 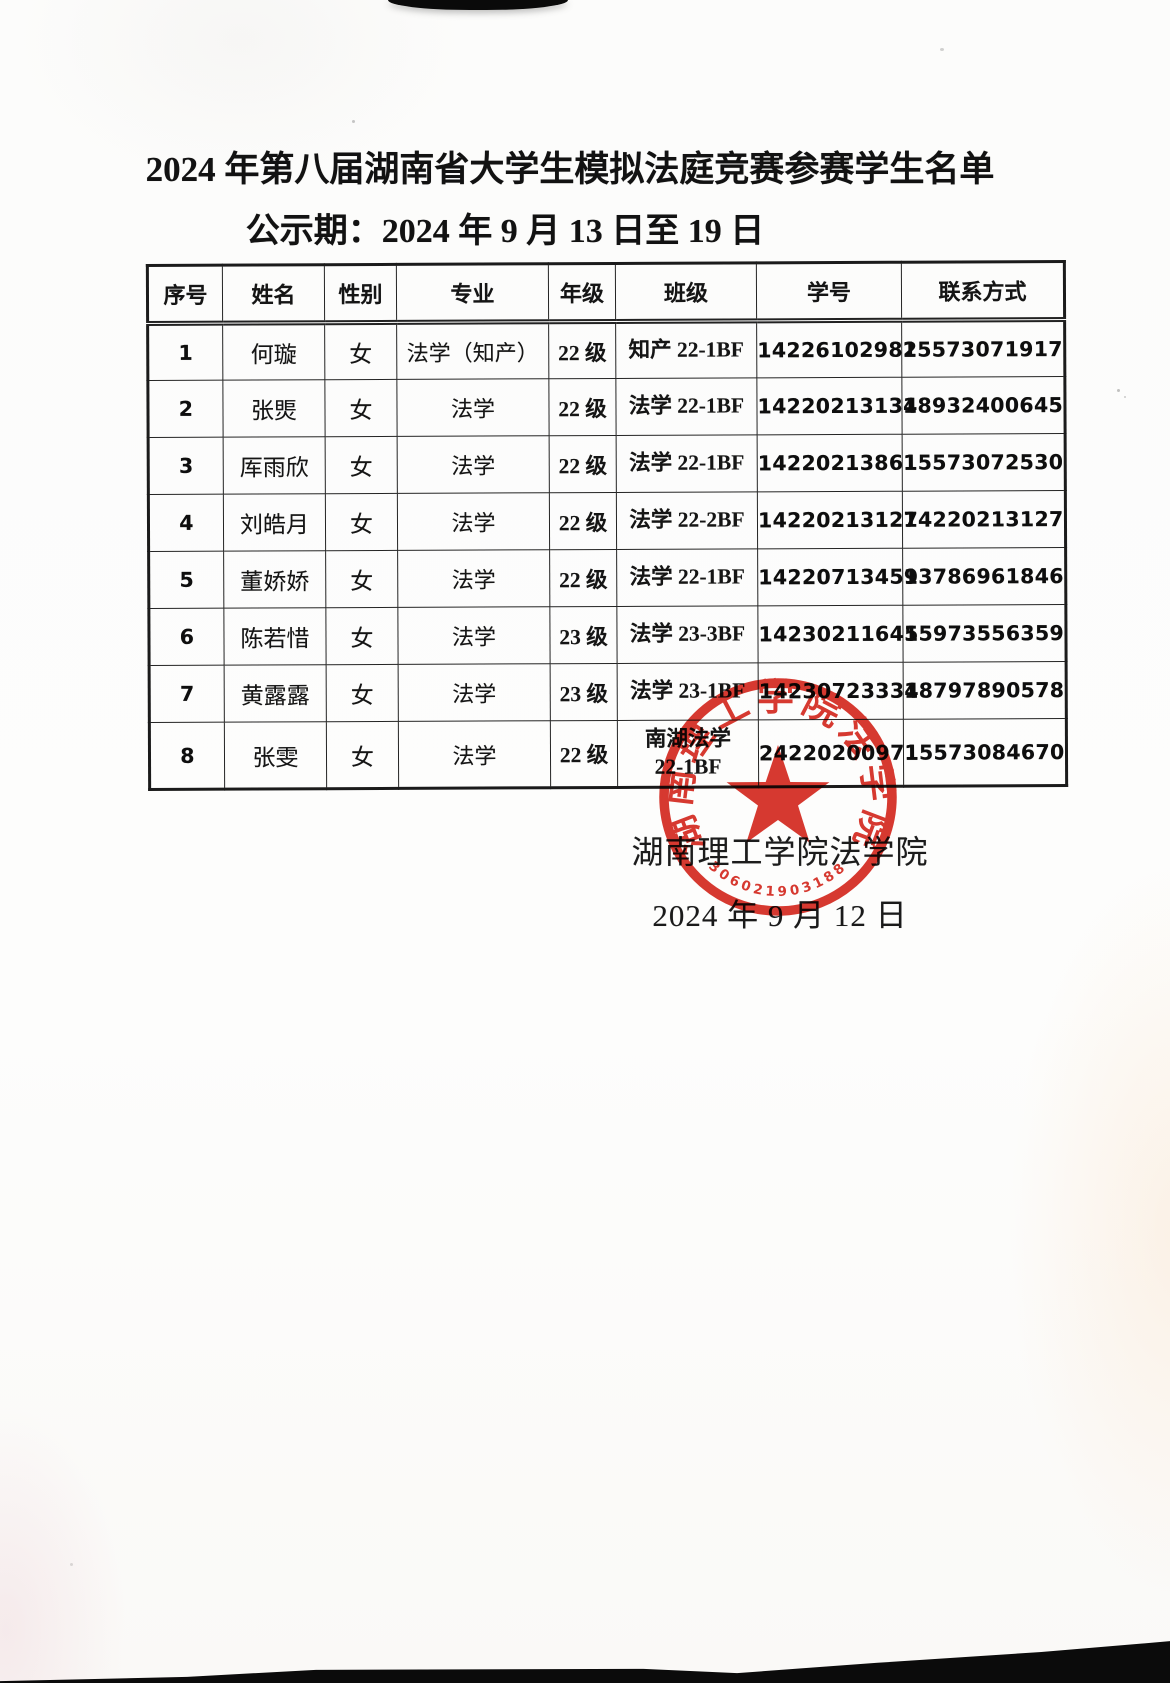 I want to click on table-cell: 14226102982, so click(x=836, y=349).